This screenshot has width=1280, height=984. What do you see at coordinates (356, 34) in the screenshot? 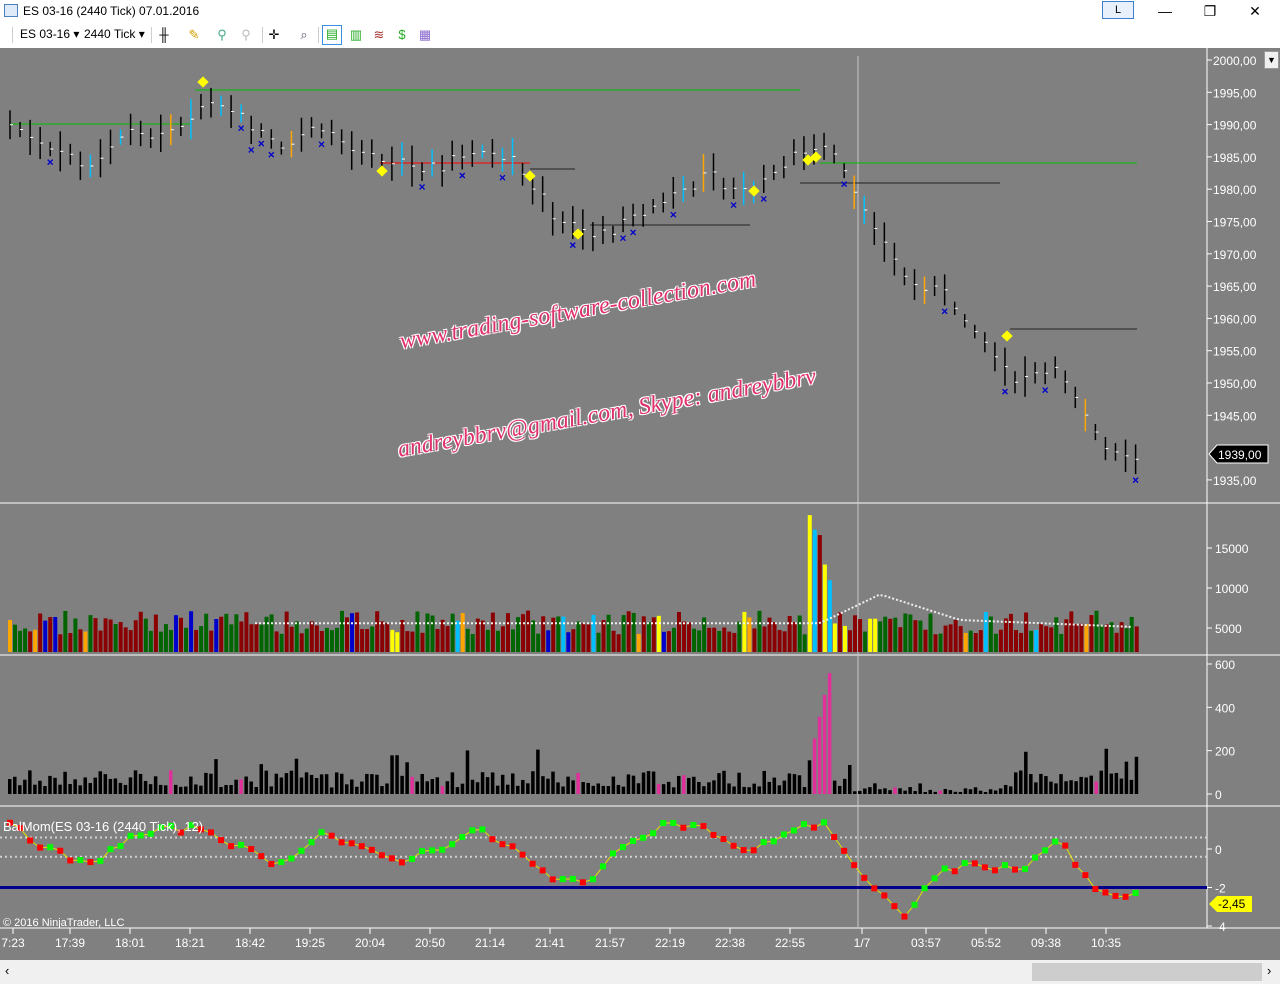
I see `strategy-icon: ▥` at bounding box center [356, 34].